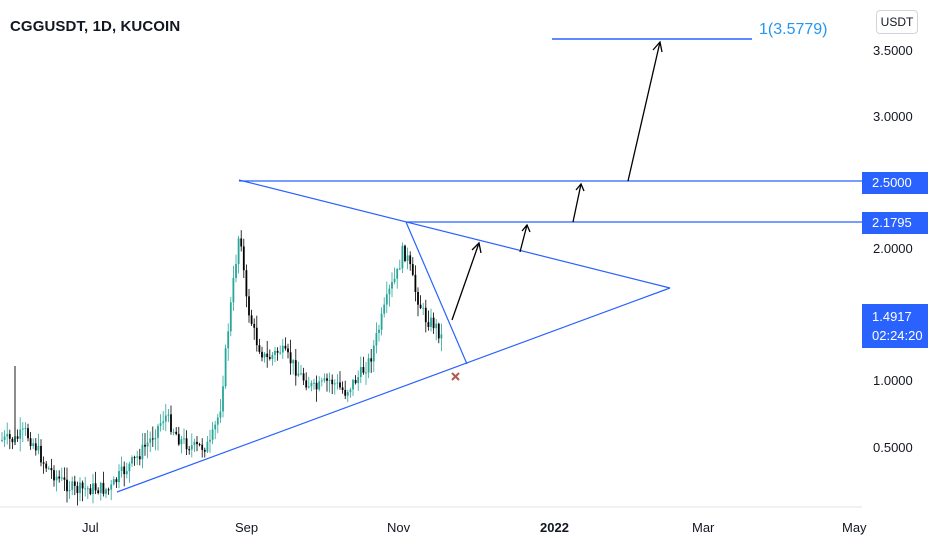 Image resolution: width=932 pixels, height=550 pixels. What do you see at coordinates (892, 316) in the screenshot?
I see `last-price-value: 1.4917` at bounding box center [892, 316].